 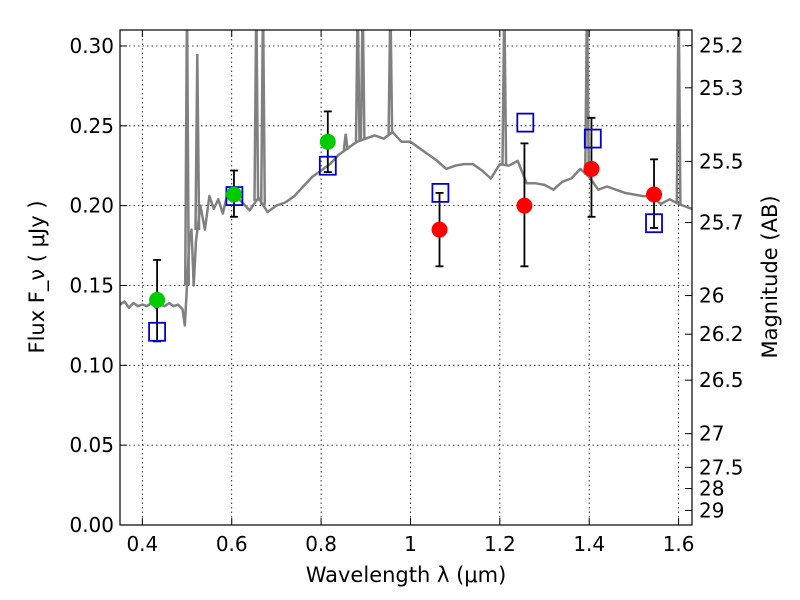 What do you see at coordinates (711, 510) in the screenshot?
I see `y2-tick-label: 29` at bounding box center [711, 510].